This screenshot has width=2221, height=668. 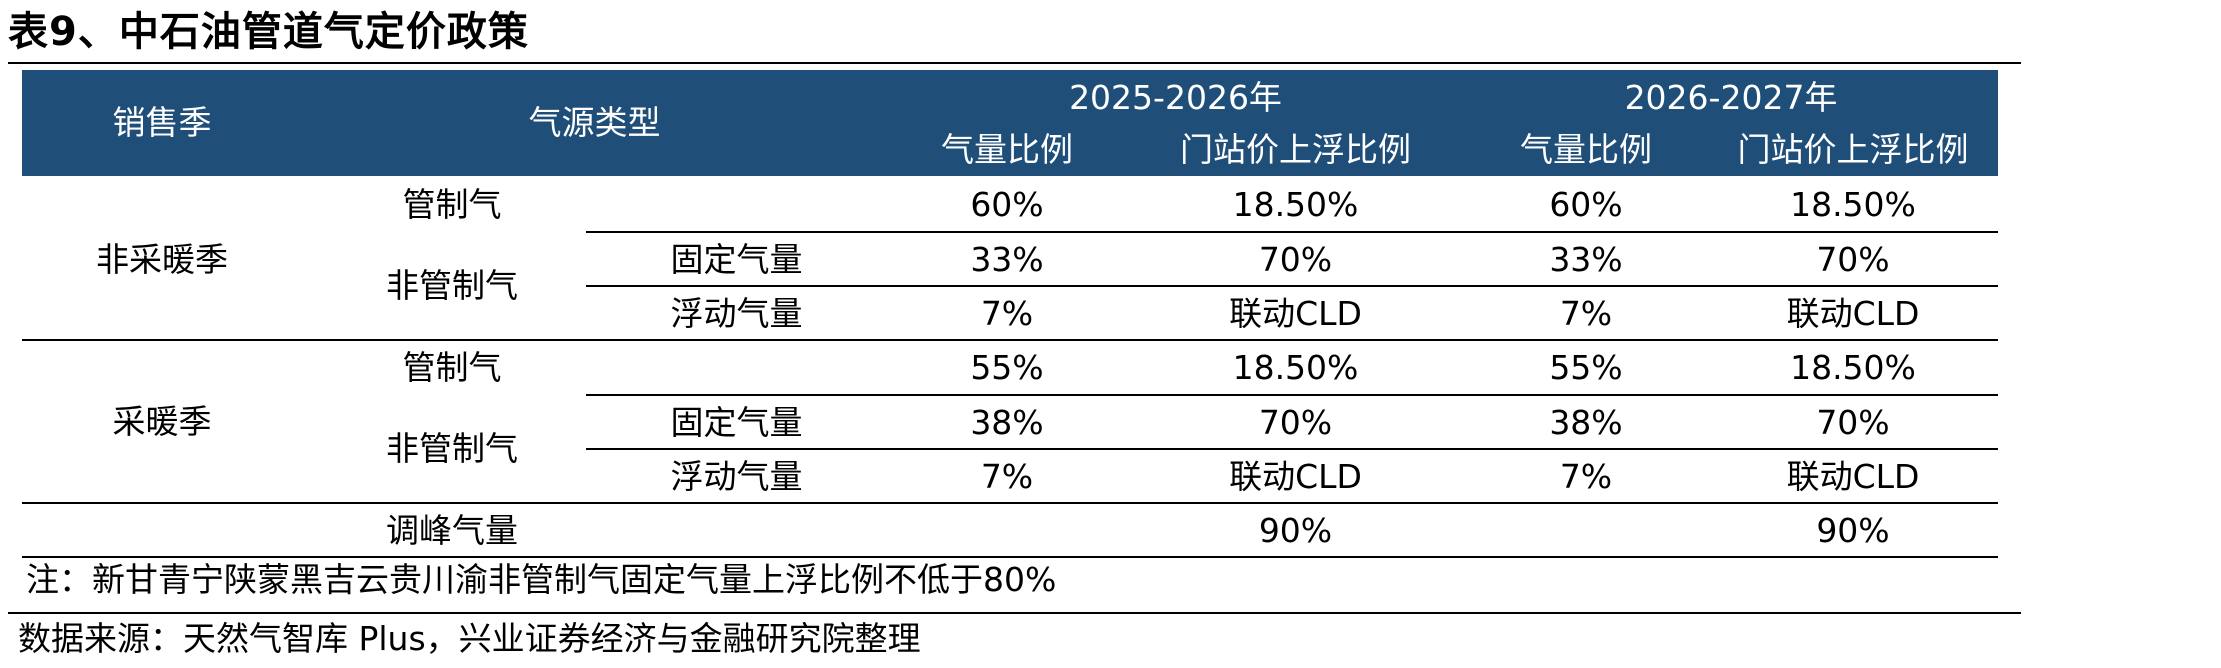 I want to click on header-year-2026-2027: 2026-2027年, so click(x=1731, y=97).